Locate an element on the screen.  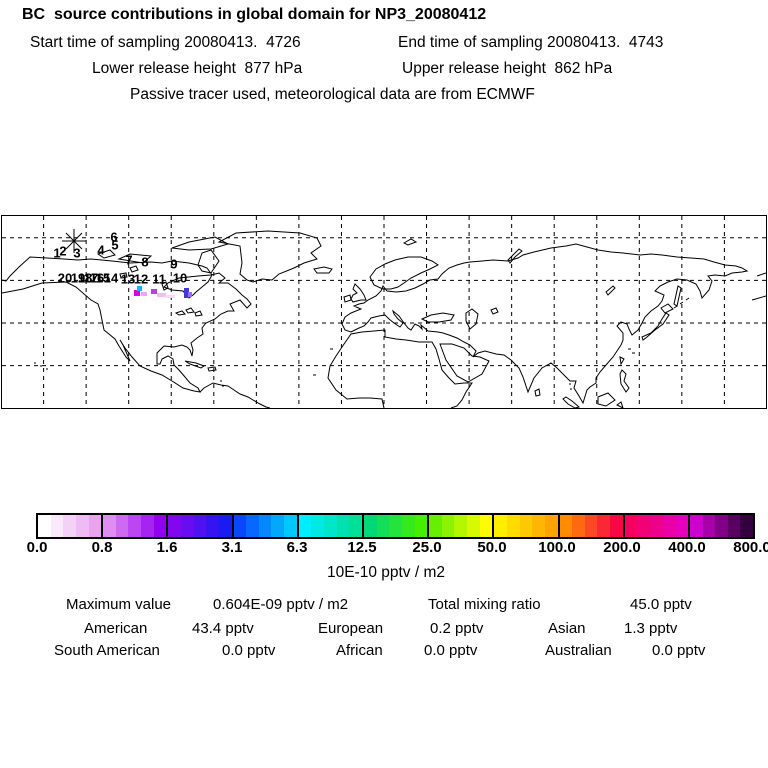
colorbar-tick-400.0: 400.0 is located at coordinates (687, 547).